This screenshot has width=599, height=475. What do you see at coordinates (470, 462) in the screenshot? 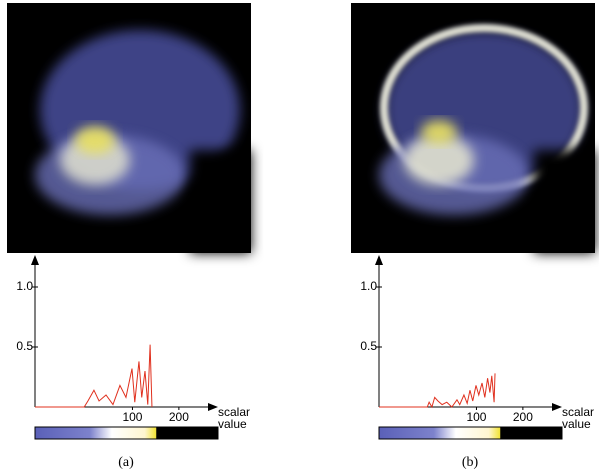
I see `caption: (b)` at bounding box center [470, 462].